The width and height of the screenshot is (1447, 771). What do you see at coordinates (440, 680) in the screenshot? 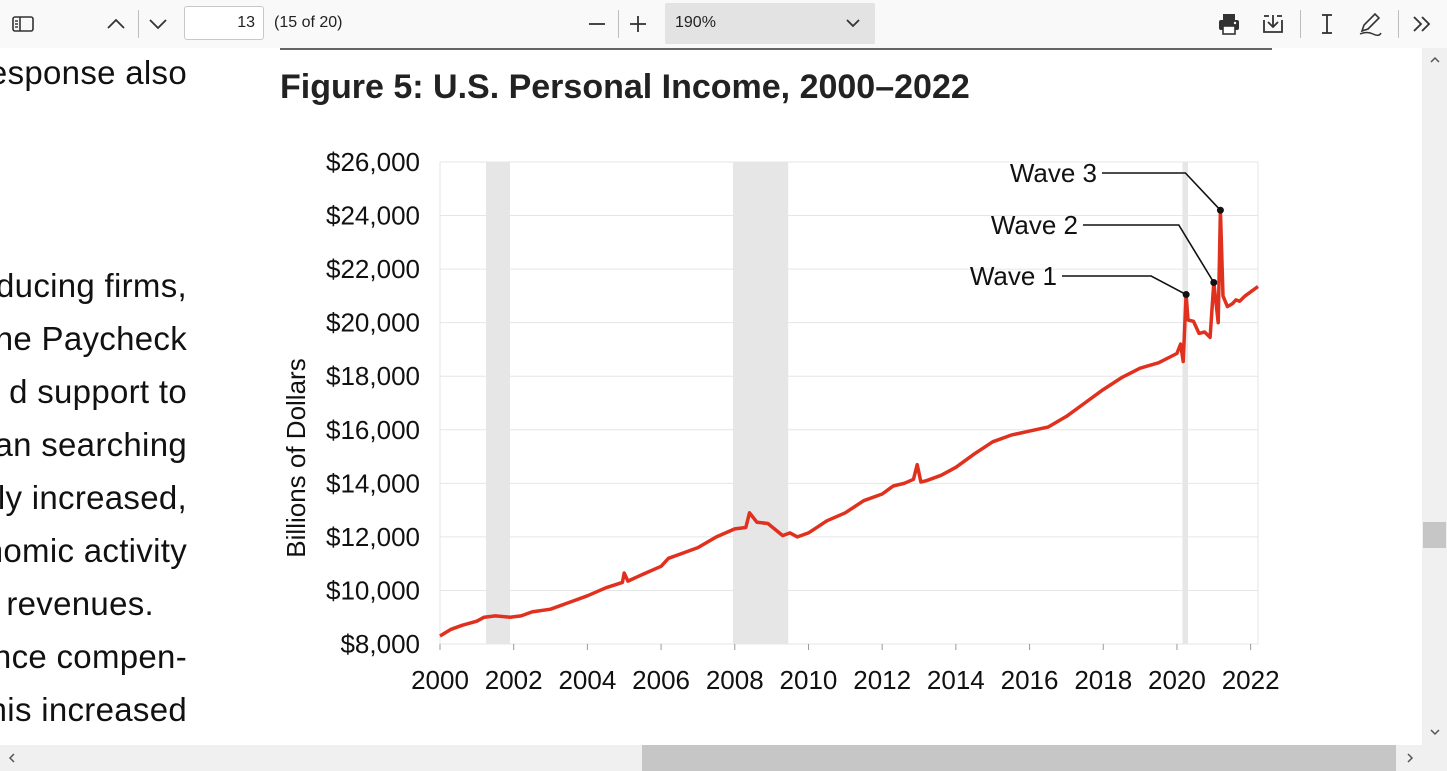
I see `x-tick-label: 2000` at bounding box center [440, 680].